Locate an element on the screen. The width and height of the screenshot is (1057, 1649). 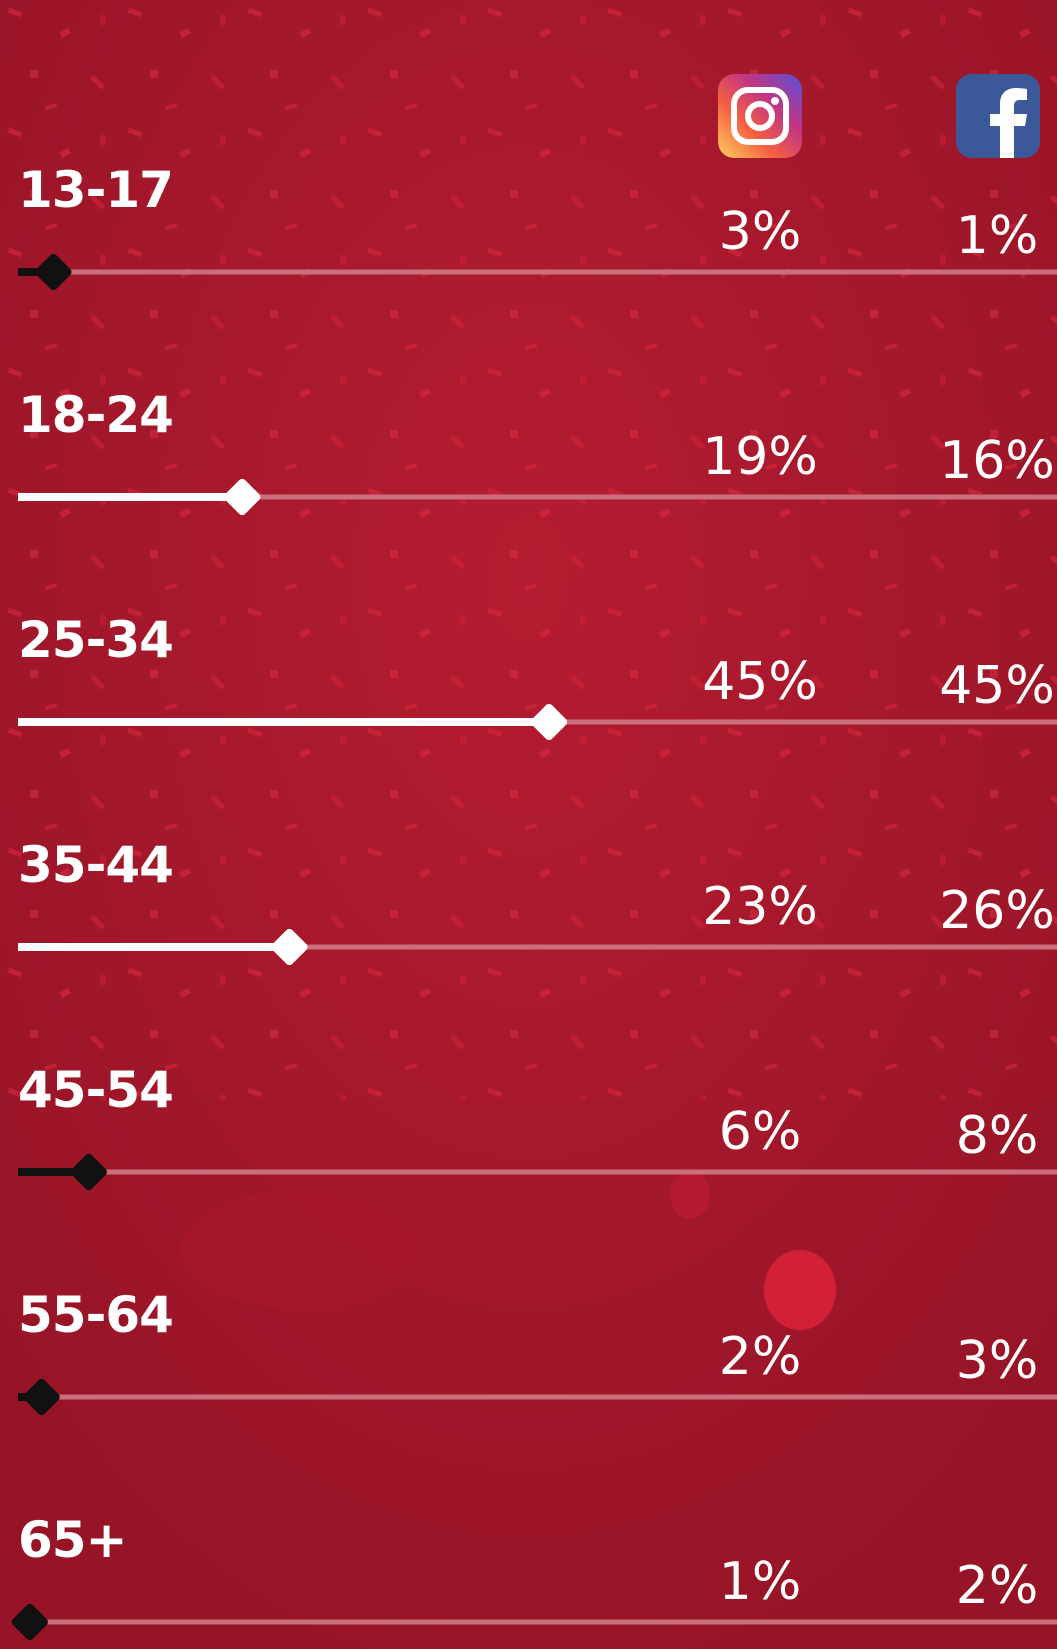
age-label: 13-17 is located at coordinates (96, 190).